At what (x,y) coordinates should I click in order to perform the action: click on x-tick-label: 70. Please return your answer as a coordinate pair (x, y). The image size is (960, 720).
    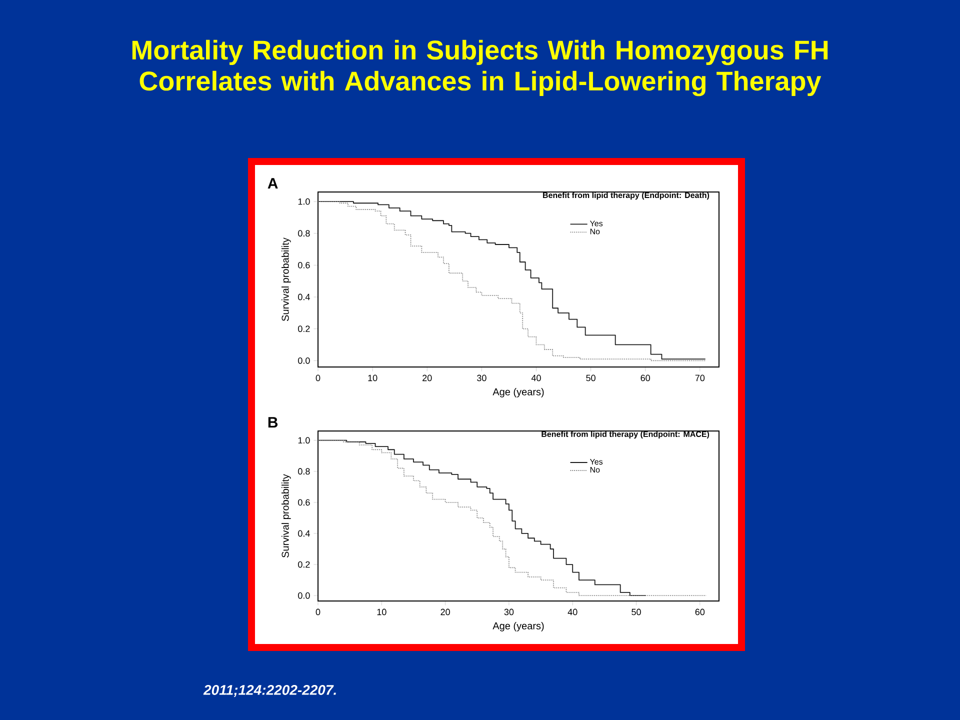
    Looking at the image, I should click on (700, 378).